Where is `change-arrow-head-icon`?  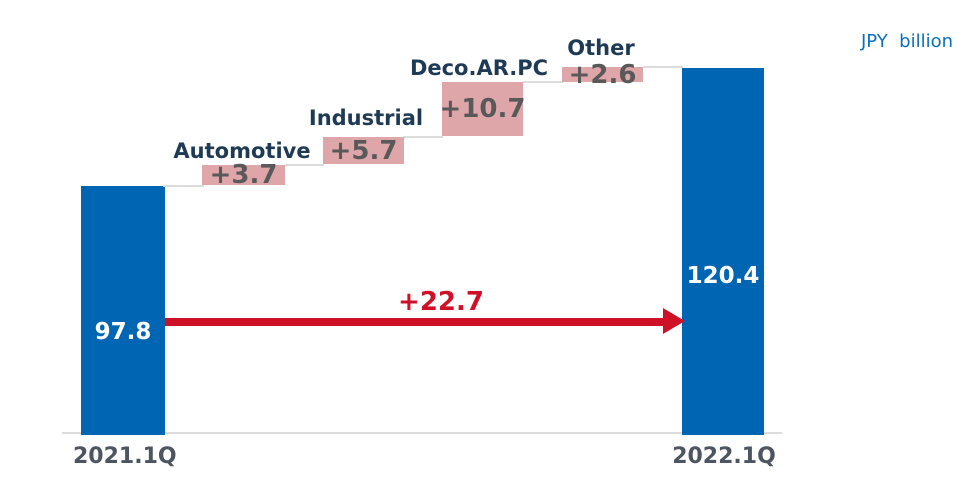 change-arrow-head-icon is located at coordinates (674, 321).